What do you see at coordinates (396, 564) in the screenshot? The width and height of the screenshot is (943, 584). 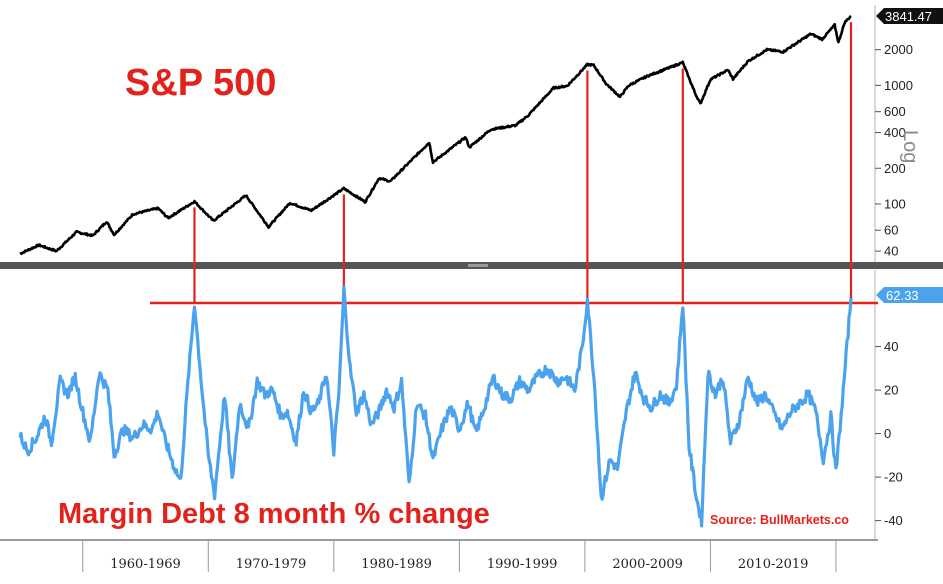 I see `decade-label: 1980-1989` at bounding box center [396, 564].